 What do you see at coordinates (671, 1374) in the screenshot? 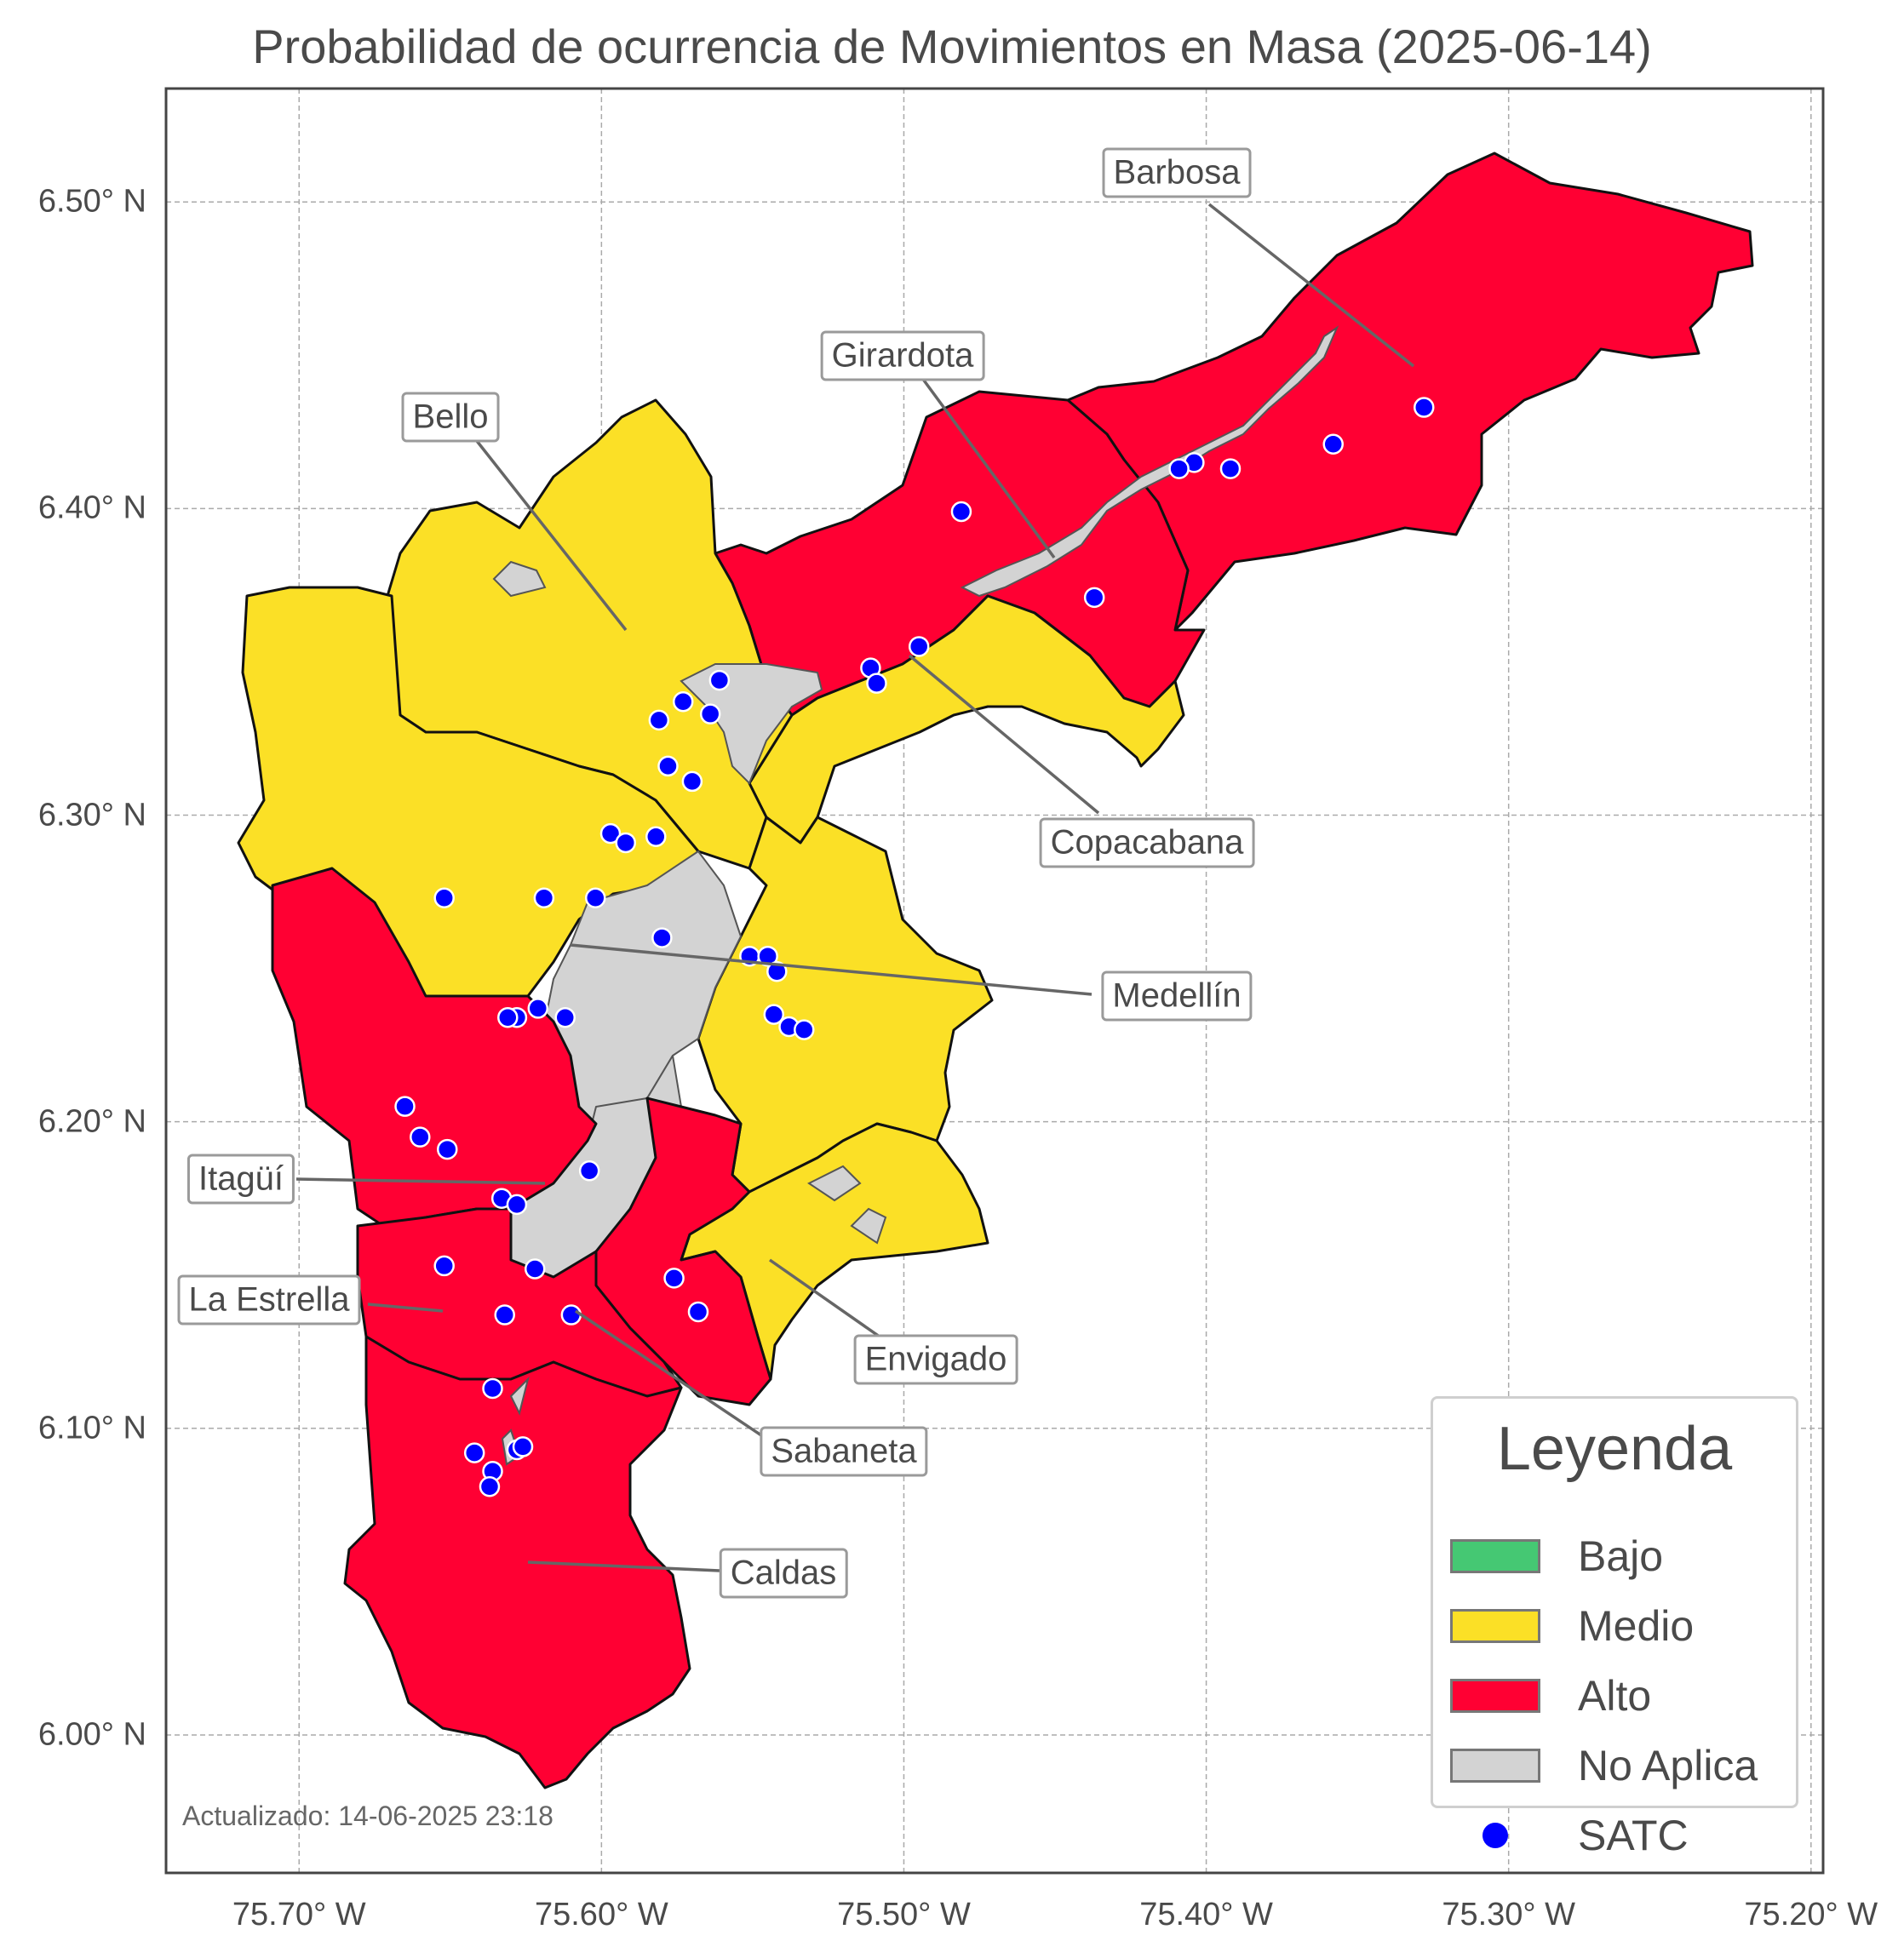
I see `arrow-sabaneta` at bounding box center [671, 1374].